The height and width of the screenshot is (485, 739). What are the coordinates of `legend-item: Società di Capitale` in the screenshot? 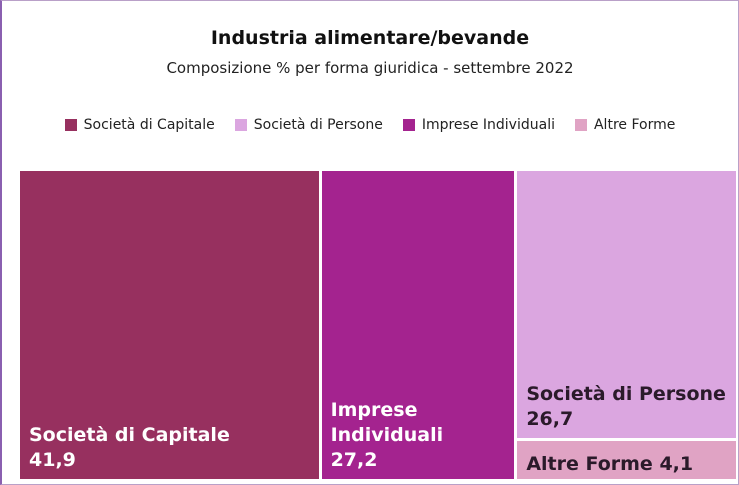 It's located at (139, 125).